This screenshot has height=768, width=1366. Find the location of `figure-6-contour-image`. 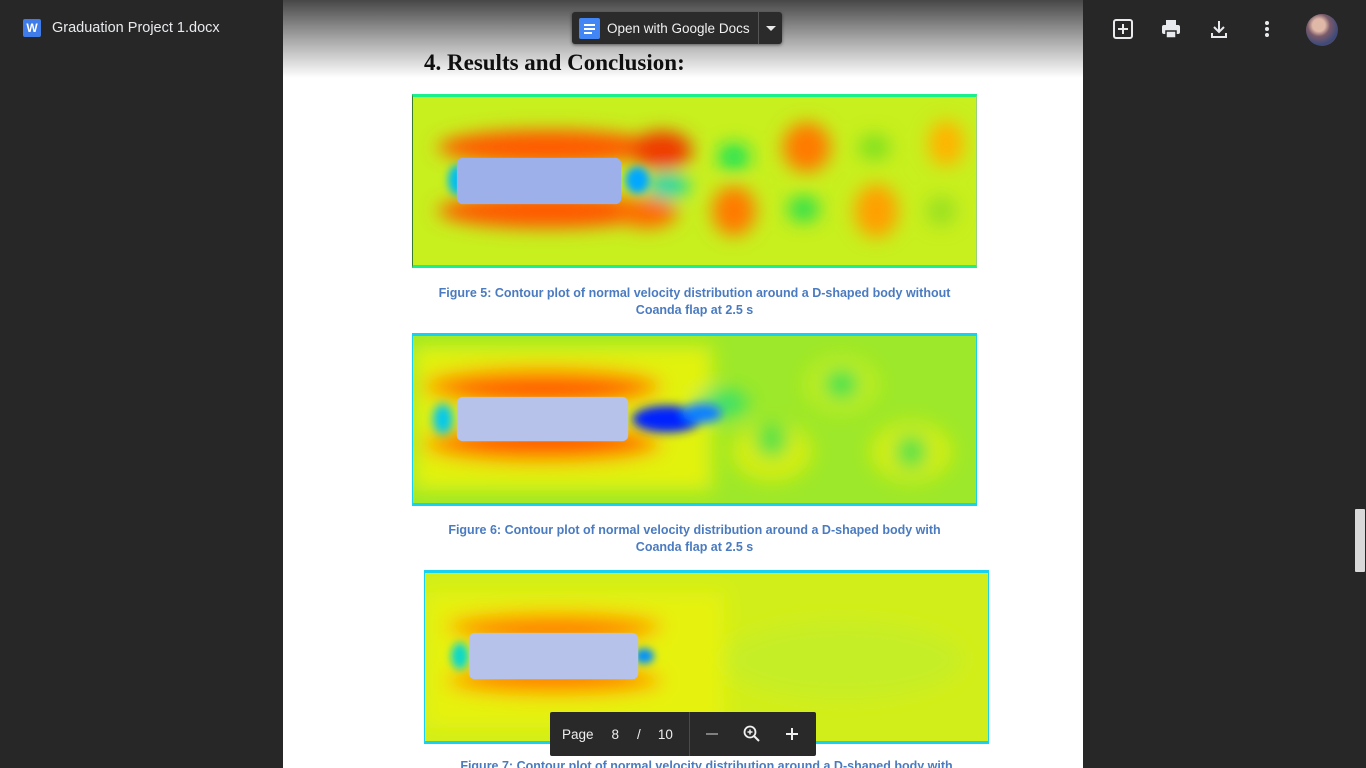

figure-6-contour-image is located at coordinates (694, 419).